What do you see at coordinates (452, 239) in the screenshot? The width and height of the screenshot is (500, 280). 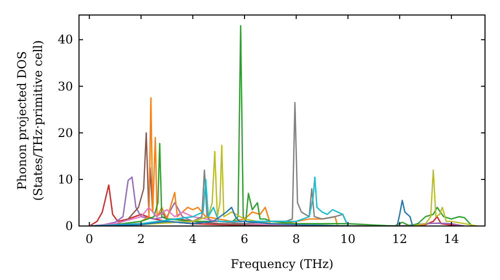 I see `x-tick-label: 14` at bounding box center [452, 239].